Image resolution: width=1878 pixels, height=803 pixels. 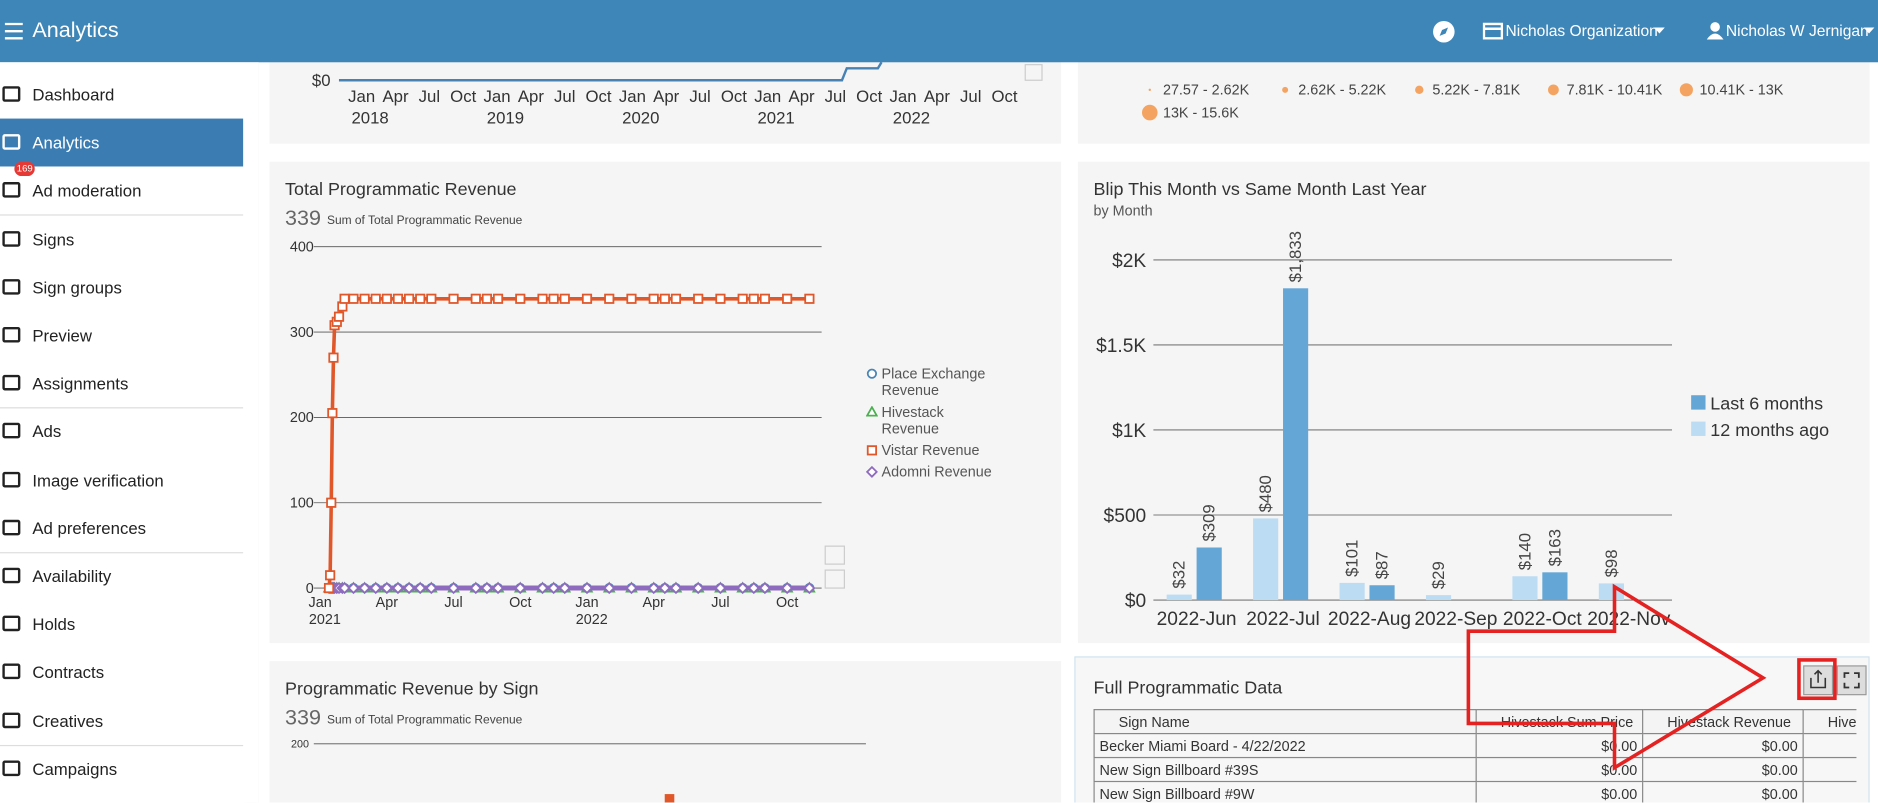 I want to click on legend-marker, so click(x=872, y=450).